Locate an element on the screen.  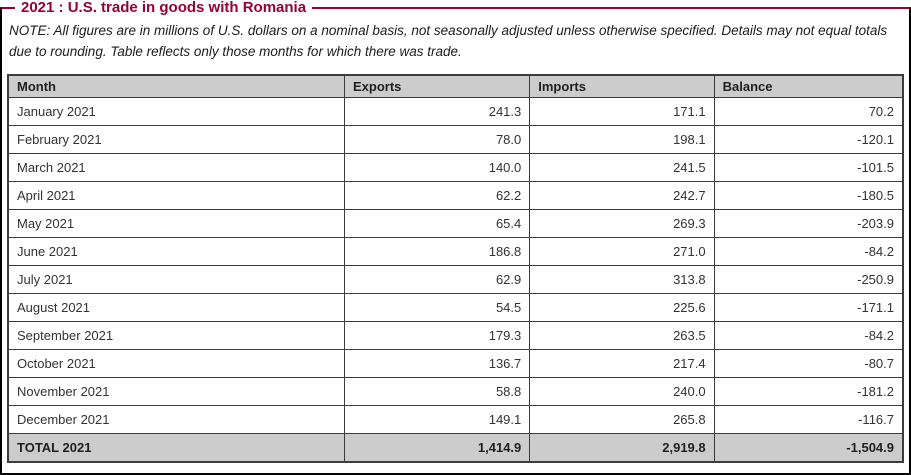
table-row: August 2021 54.5 225.6 -171.1 is located at coordinates (455, 308).